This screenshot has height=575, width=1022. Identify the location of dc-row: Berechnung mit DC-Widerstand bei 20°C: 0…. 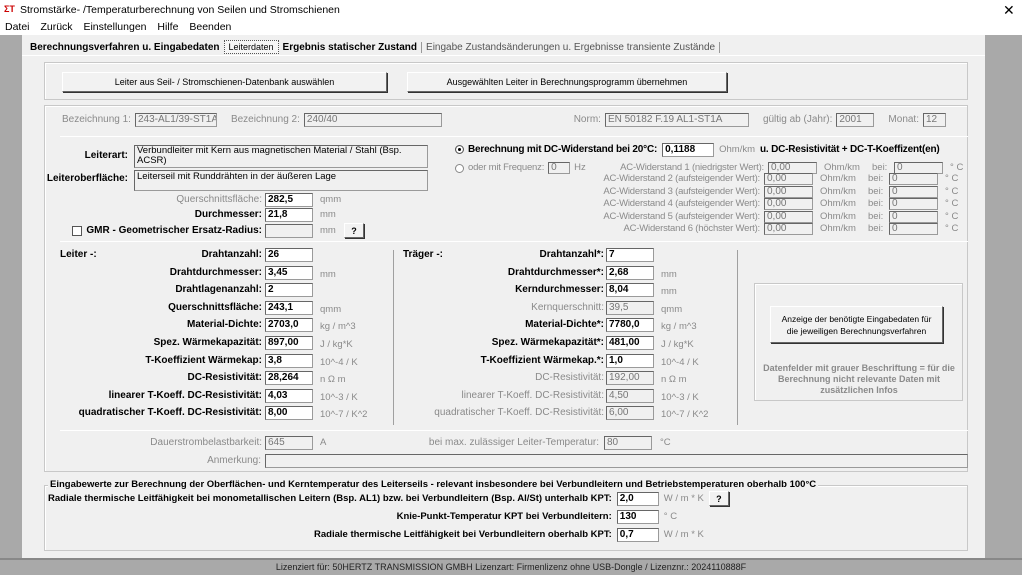
(704, 150).